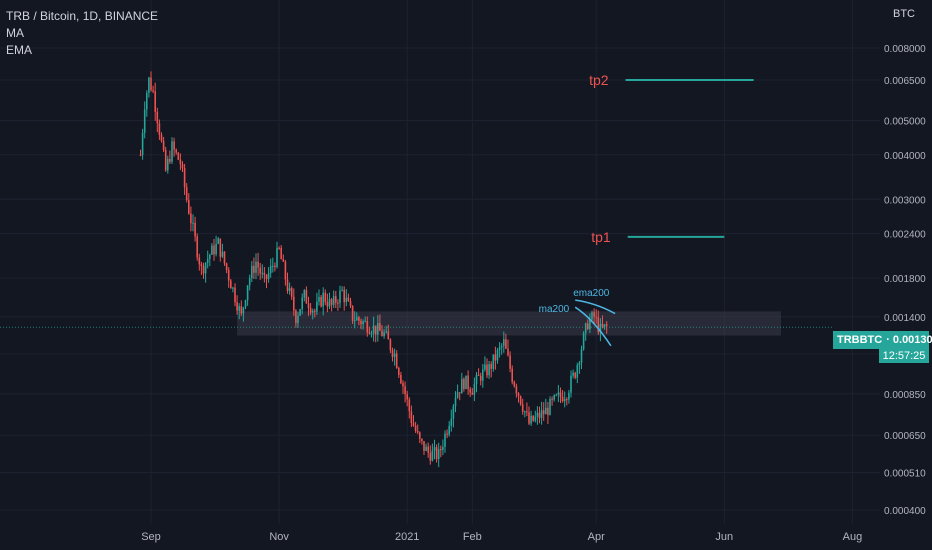 Image resolution: width=932 pixels, height=550 pixels. Describe the element at coordinates (912, 340) in the screenshot. I see `current-price: 0.001308` at that location.